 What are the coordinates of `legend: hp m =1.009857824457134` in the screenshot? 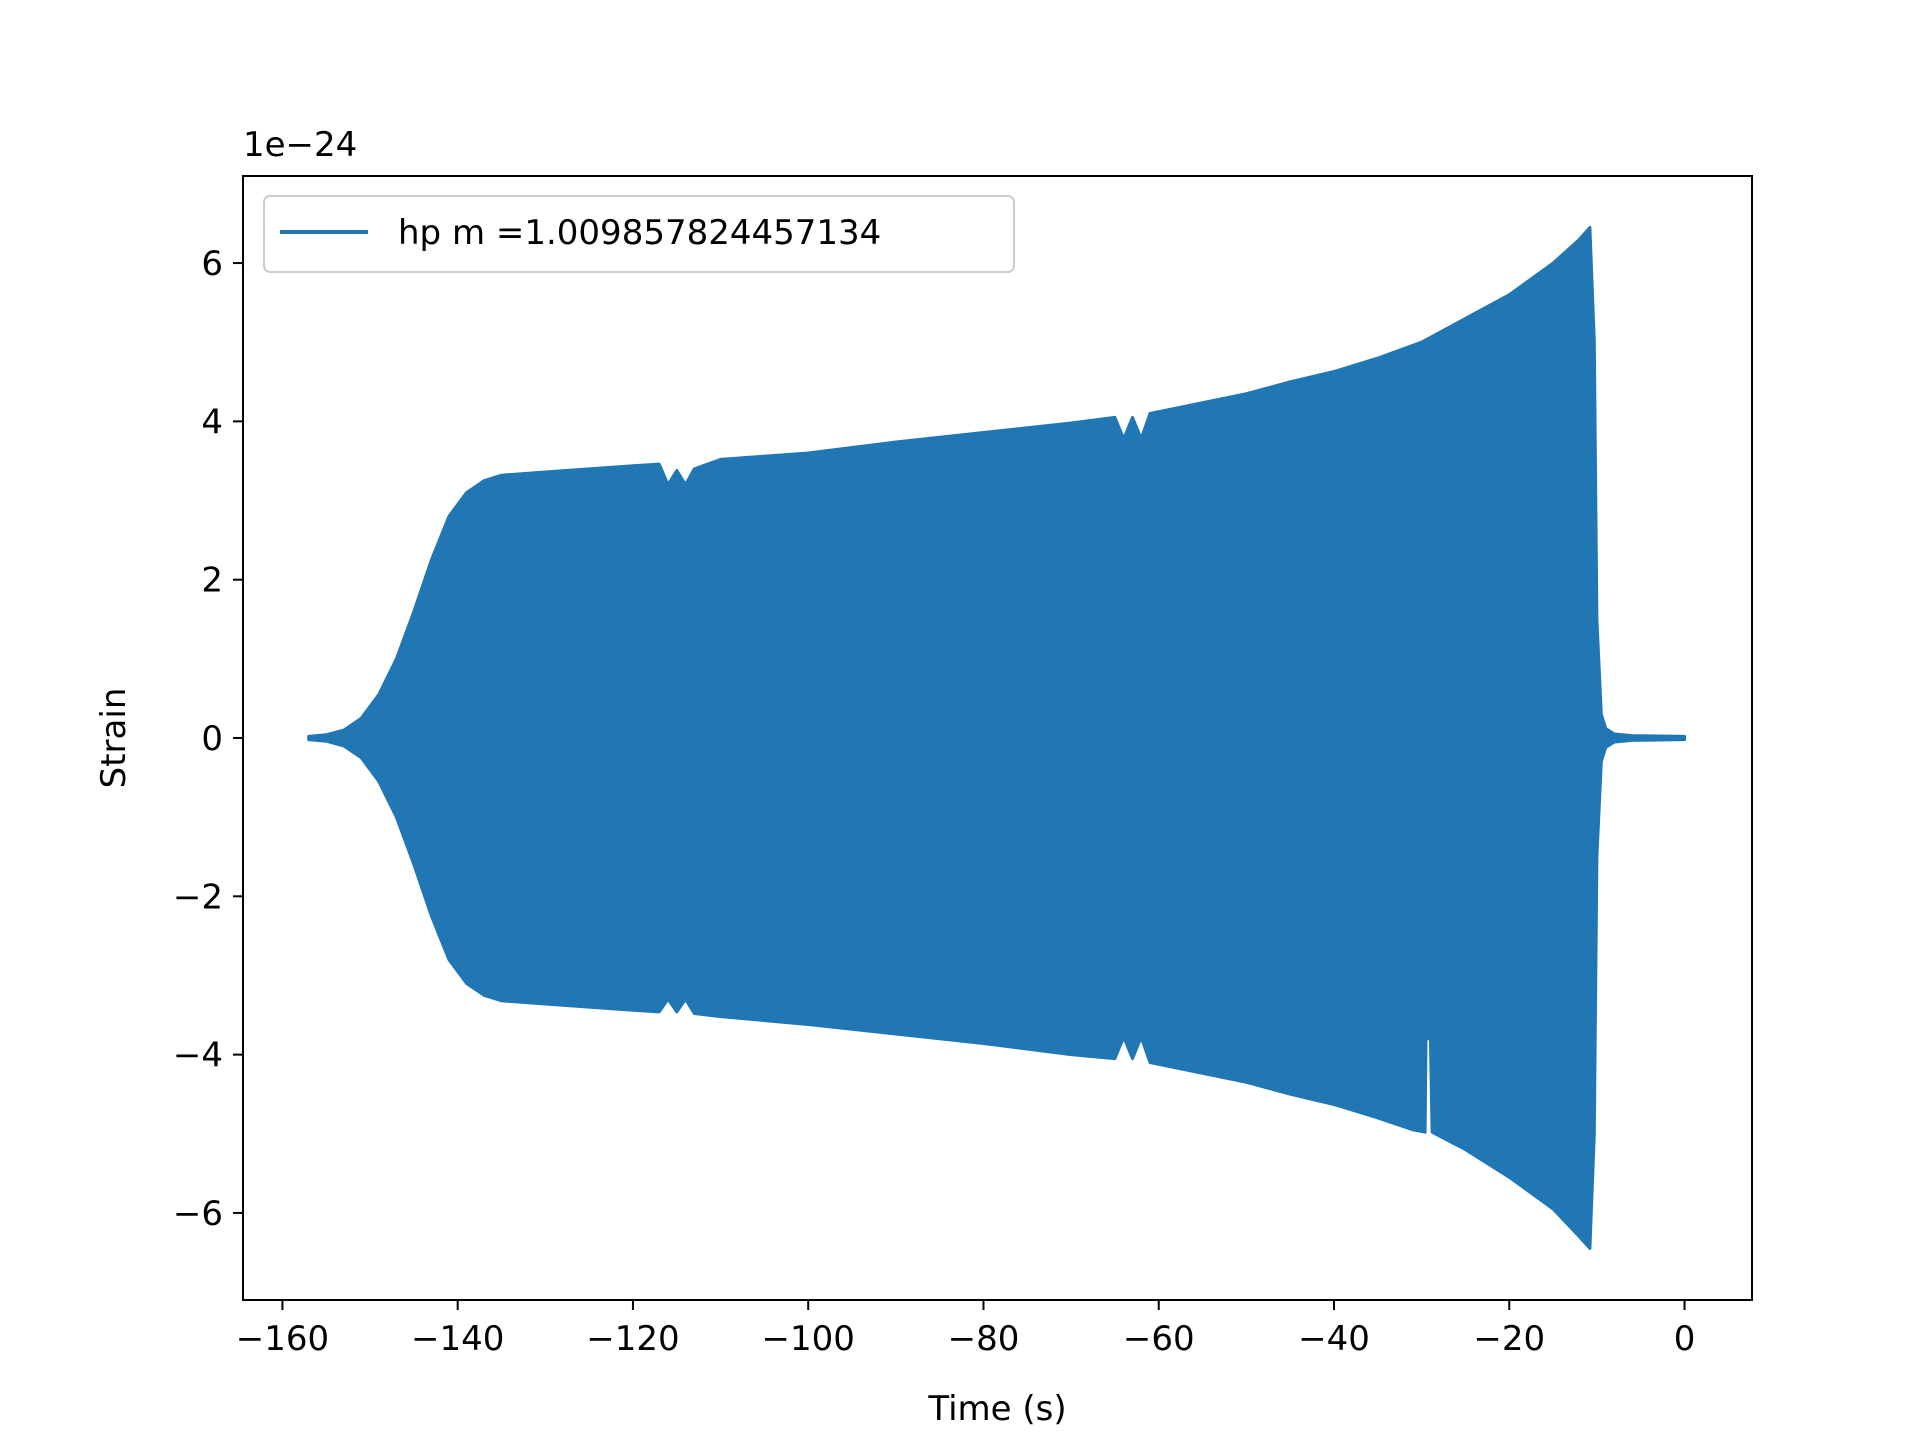 It's located at (639, 234).